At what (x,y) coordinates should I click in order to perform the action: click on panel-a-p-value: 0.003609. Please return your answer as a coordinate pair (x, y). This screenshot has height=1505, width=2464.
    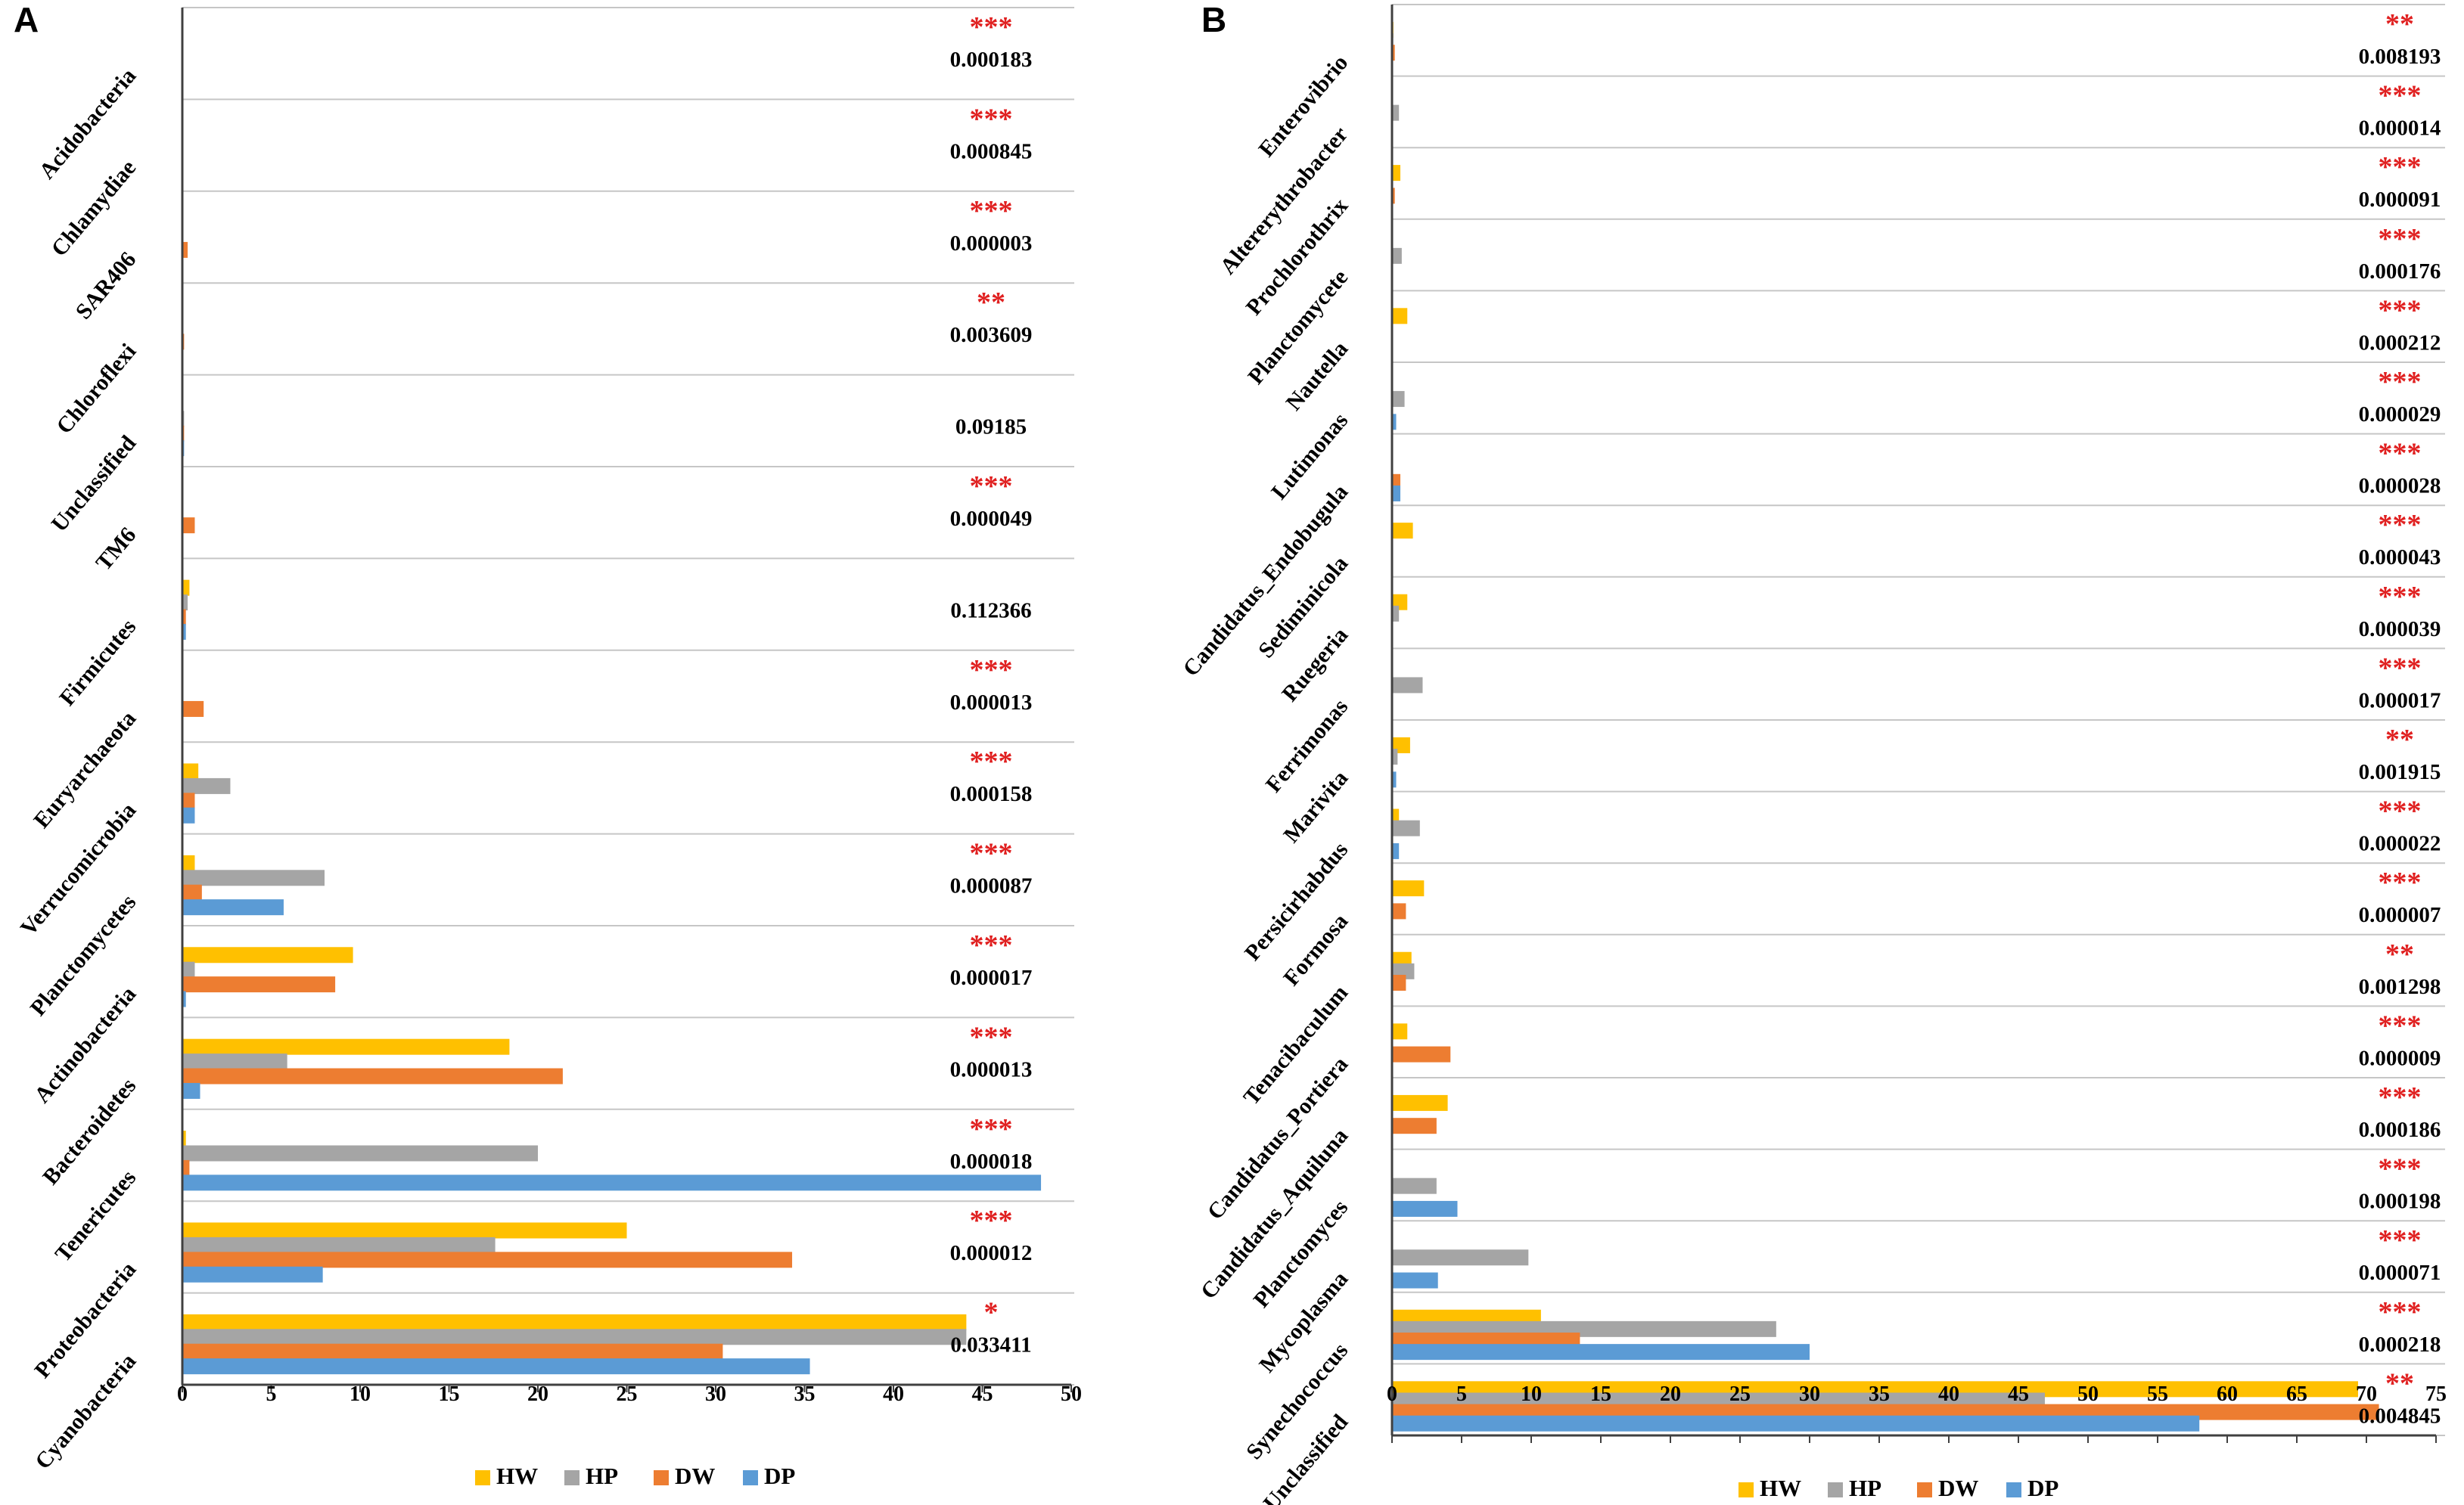
    Looking at the image, I should click on (991, 335).